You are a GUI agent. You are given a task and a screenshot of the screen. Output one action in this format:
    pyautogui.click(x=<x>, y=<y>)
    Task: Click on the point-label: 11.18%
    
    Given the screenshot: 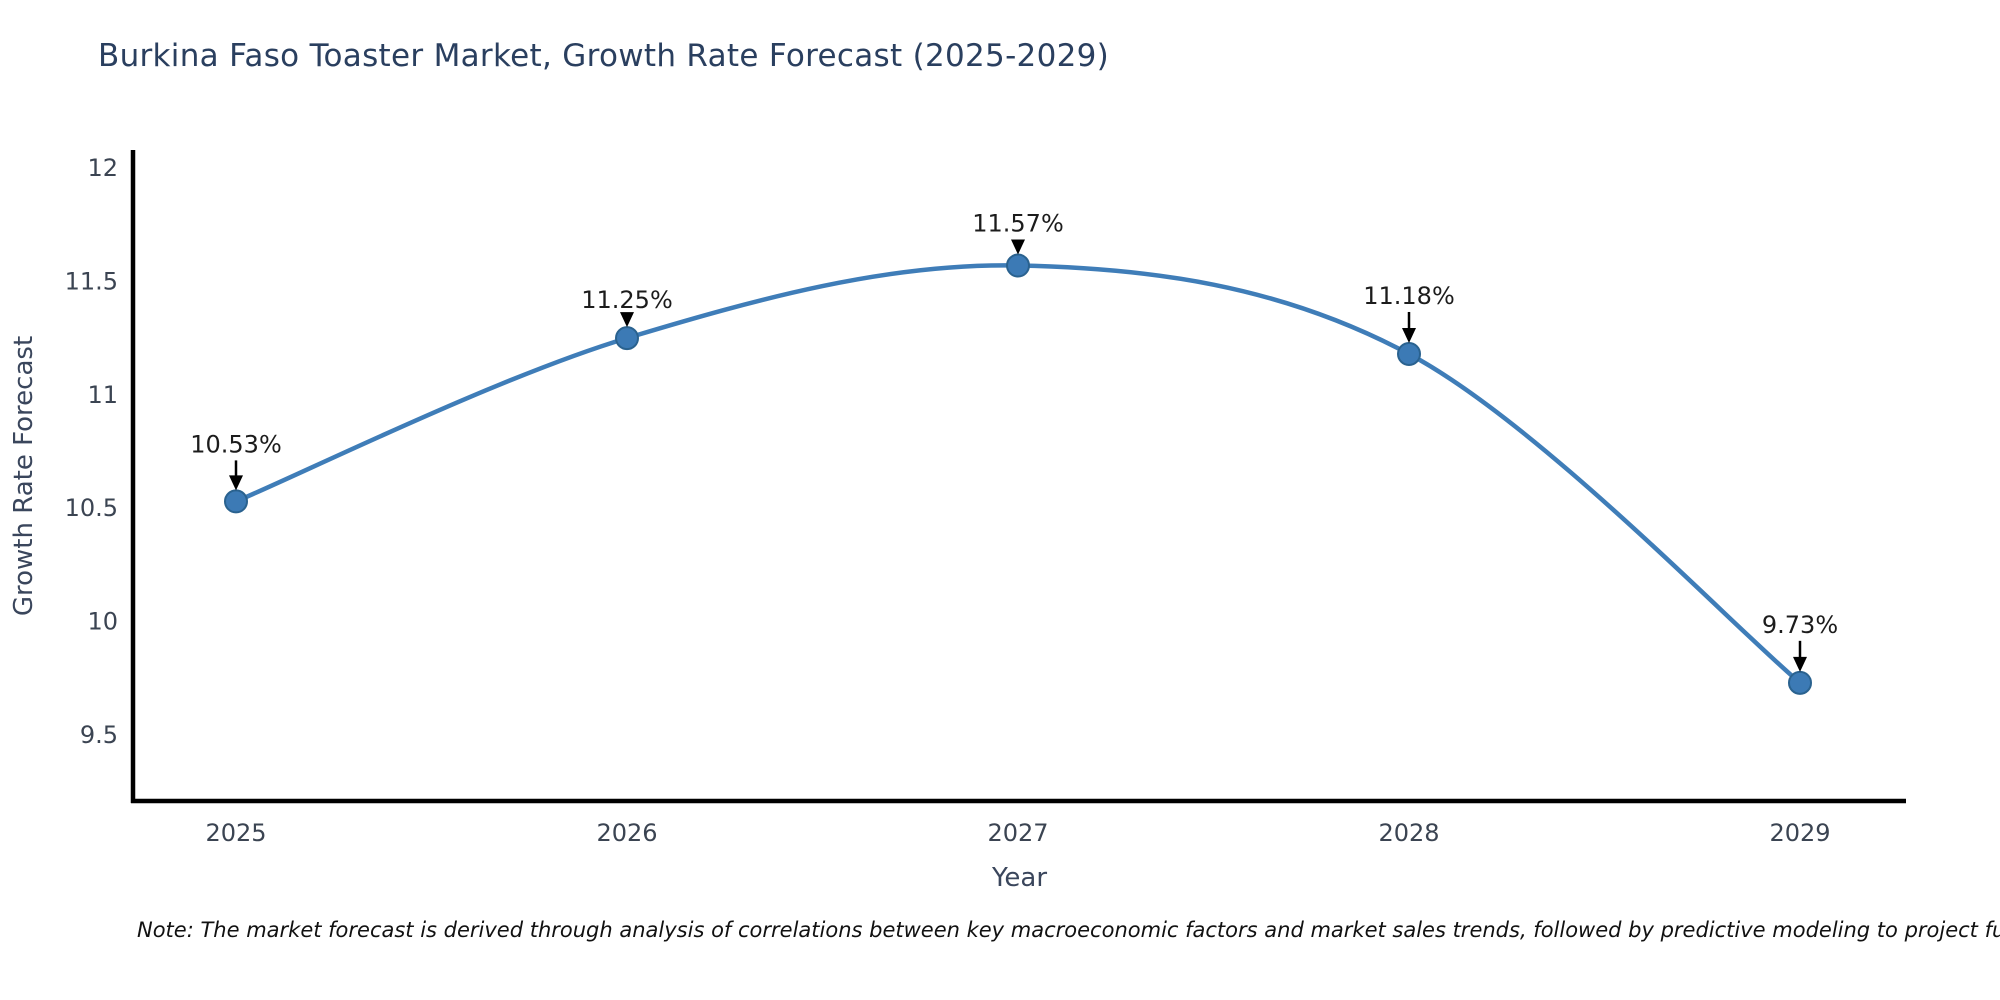 What is the action you would take?
    pyautogui.click(x=1409, y=296)
    